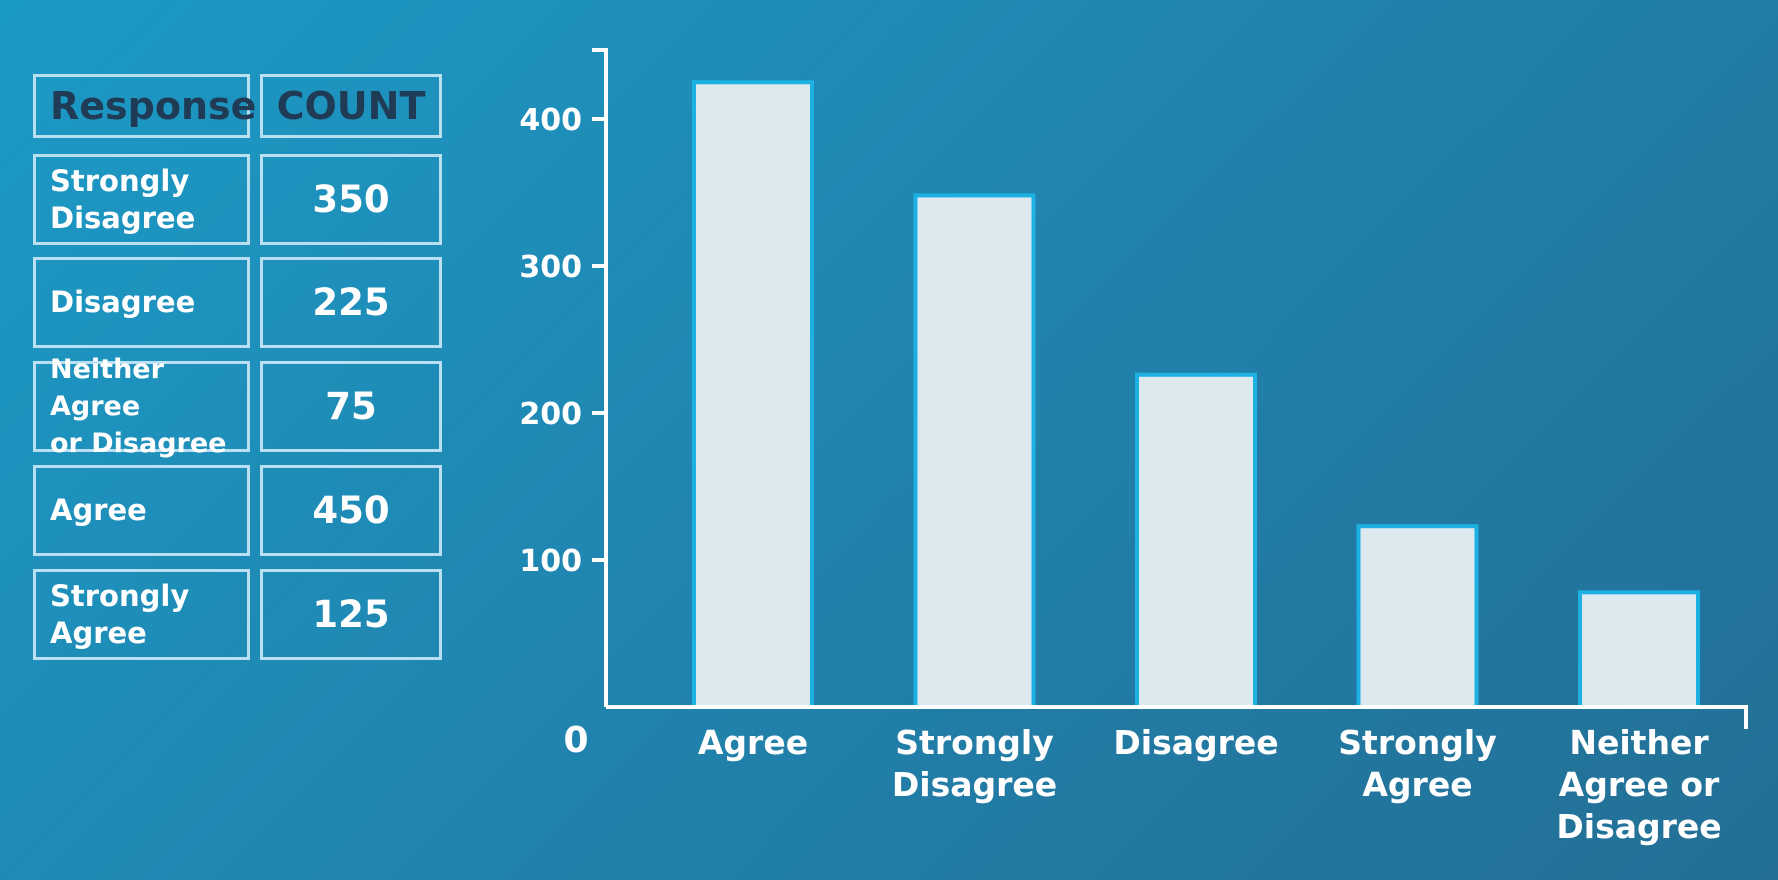  Describe the element at coordinates (550, 414) in the screenshot. I see `y-tick-label: 200` at that location.